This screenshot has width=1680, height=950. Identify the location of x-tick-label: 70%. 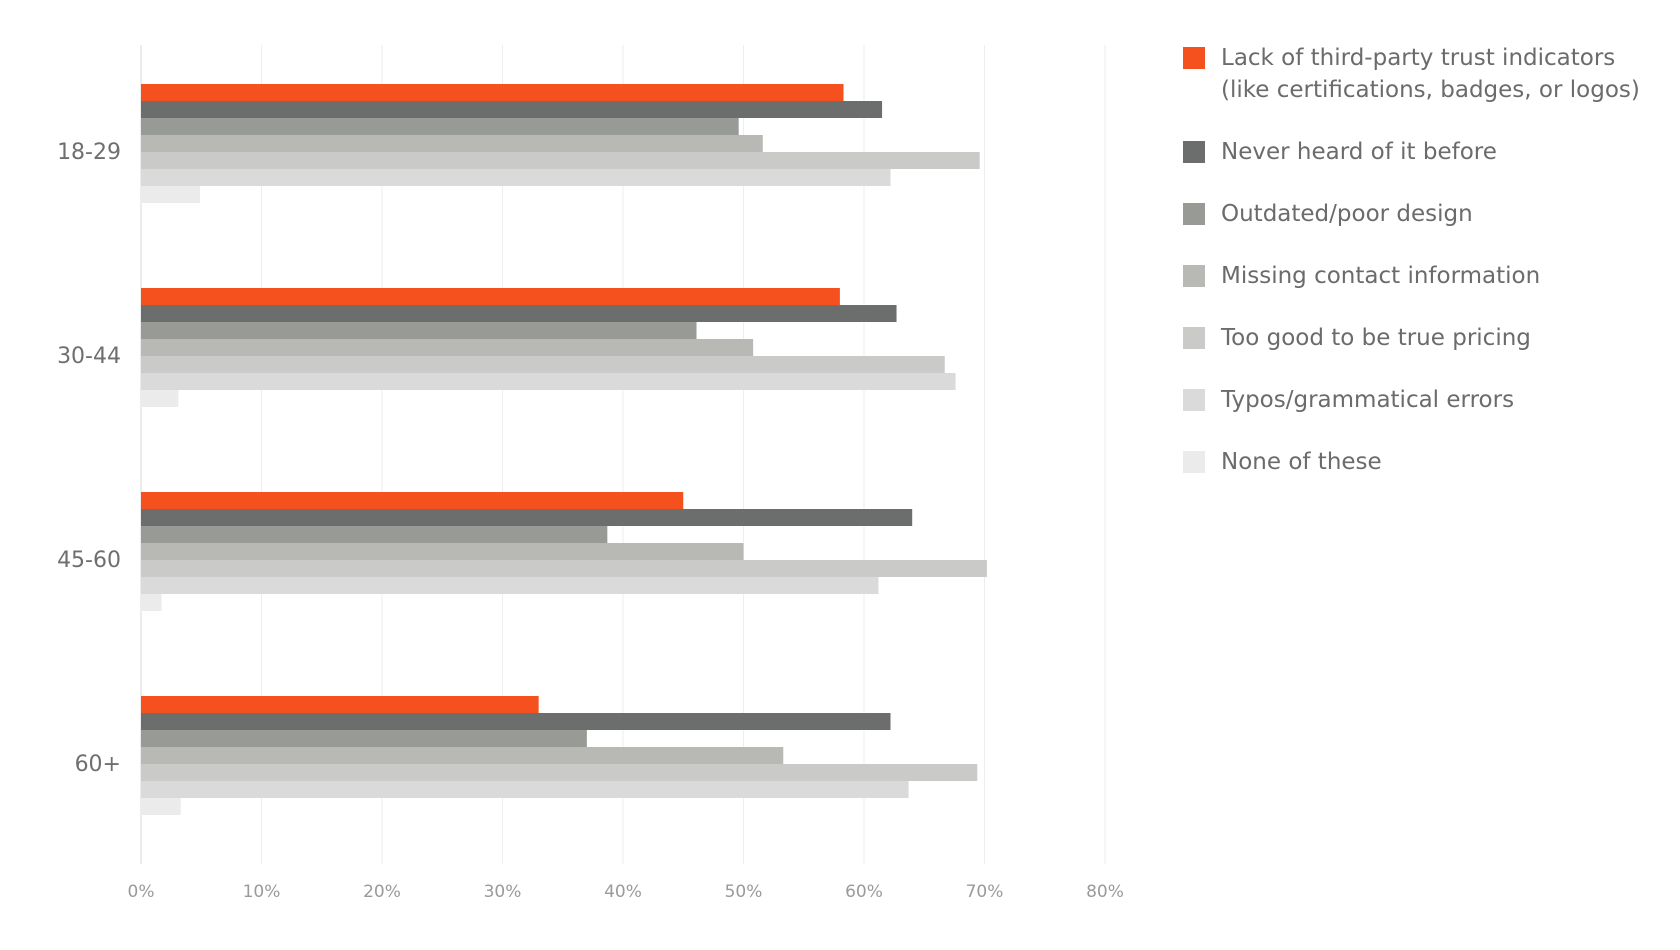
(985, 892).